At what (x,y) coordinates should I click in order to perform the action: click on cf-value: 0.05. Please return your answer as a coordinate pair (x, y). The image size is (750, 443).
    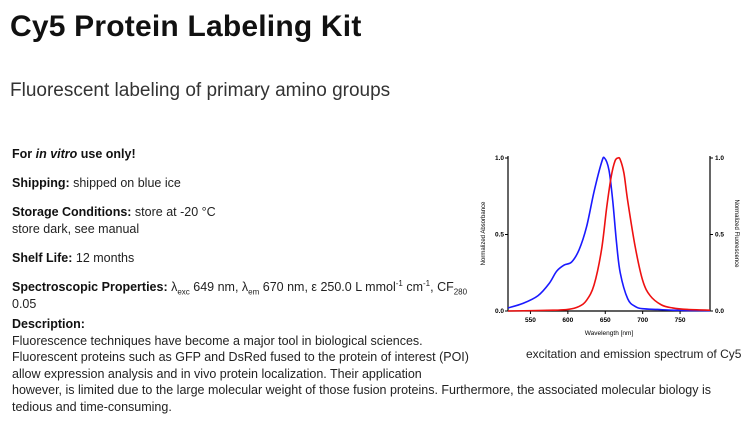
    Looking at the image, I should click on (24, 304).